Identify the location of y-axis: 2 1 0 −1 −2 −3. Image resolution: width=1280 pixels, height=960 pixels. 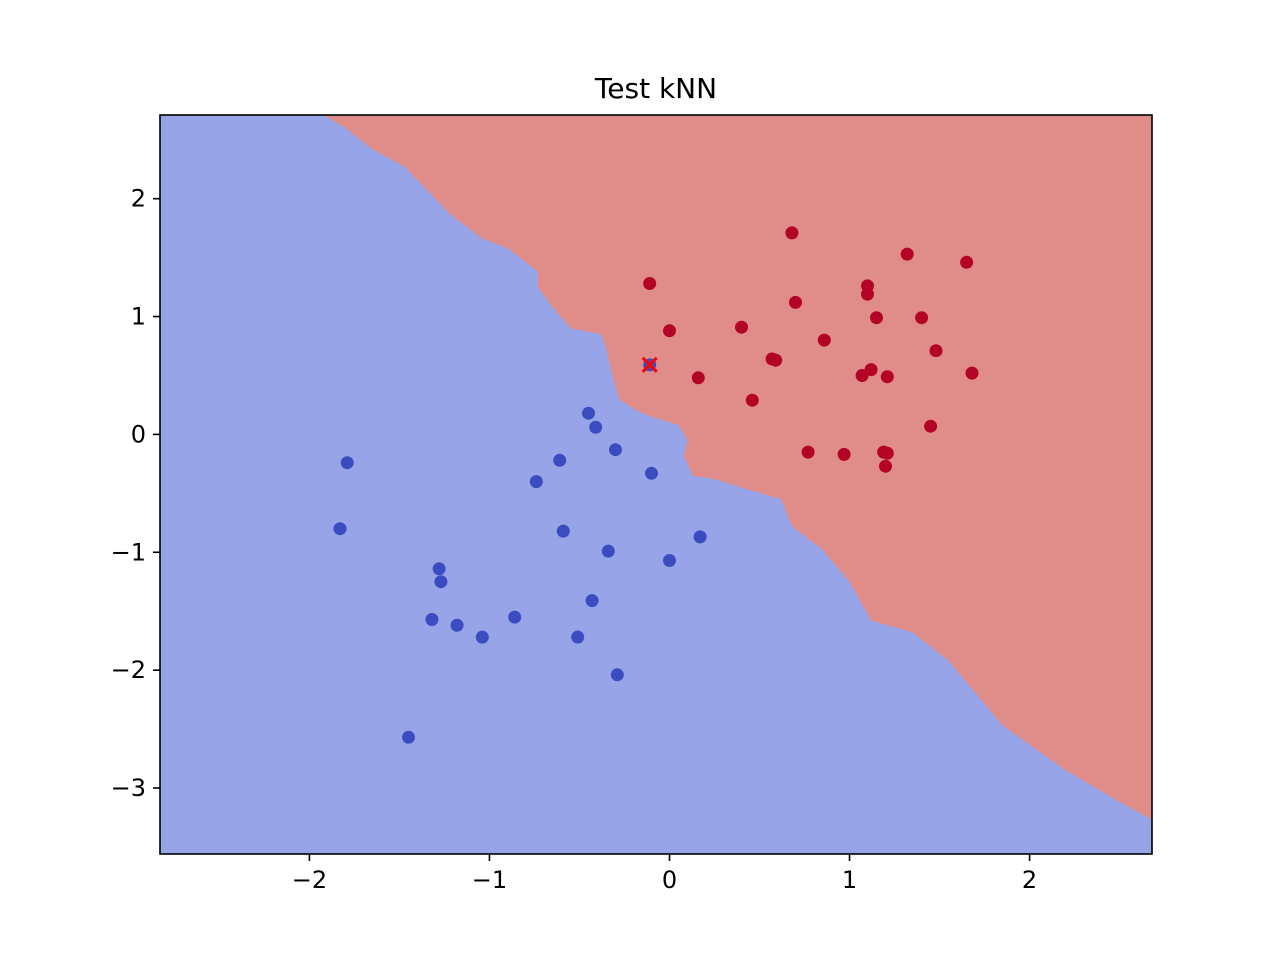
(135, 493).